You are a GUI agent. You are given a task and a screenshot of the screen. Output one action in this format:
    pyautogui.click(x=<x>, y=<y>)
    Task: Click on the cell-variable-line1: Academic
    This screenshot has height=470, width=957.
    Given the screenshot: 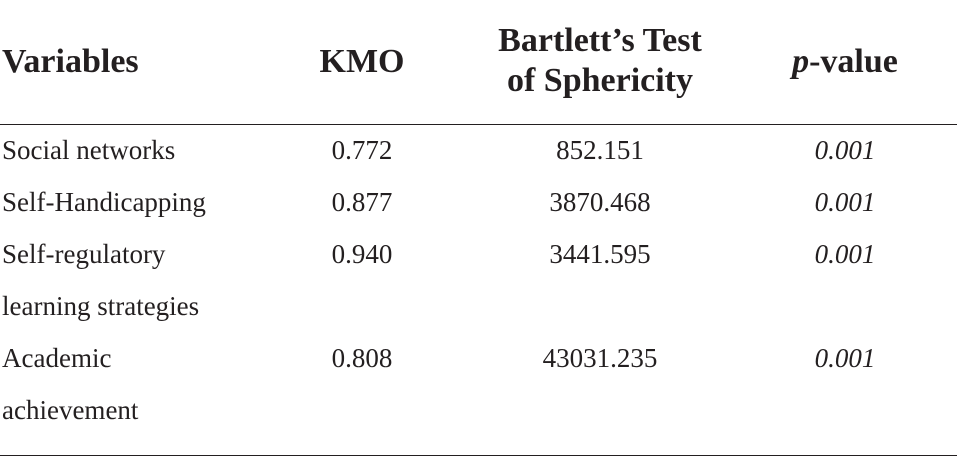 What is the action you would take?
    pyautogui.click(x=57, y=358)
    